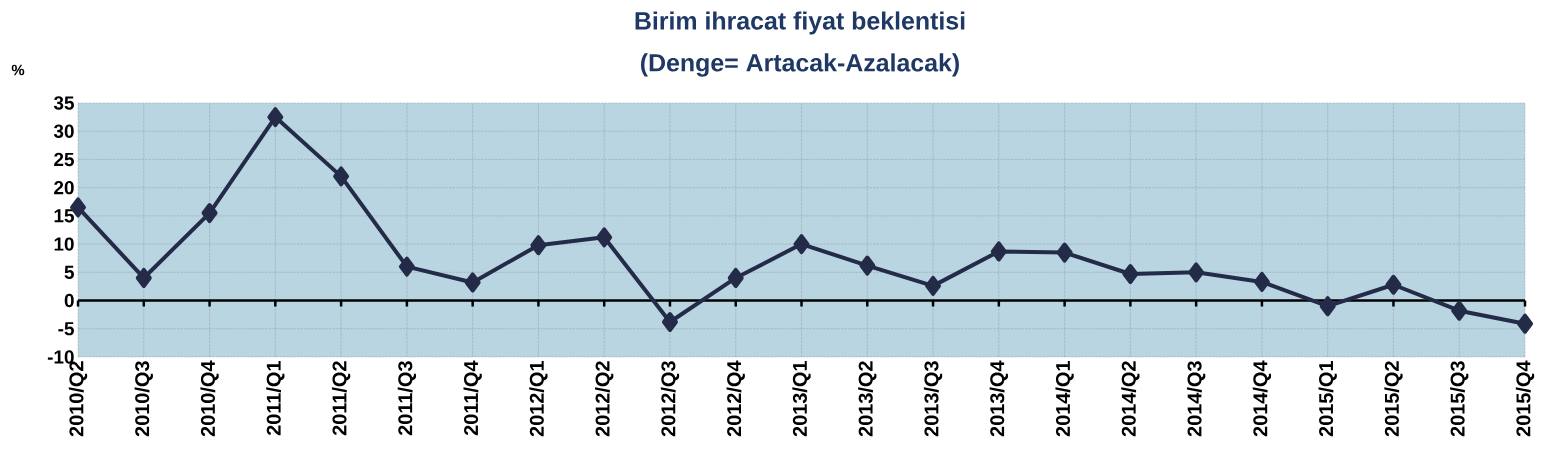 The width and height of the screenshot is (1542, 450). I want to click on x-tick-label: 2010/Q3, so click(143, 399).